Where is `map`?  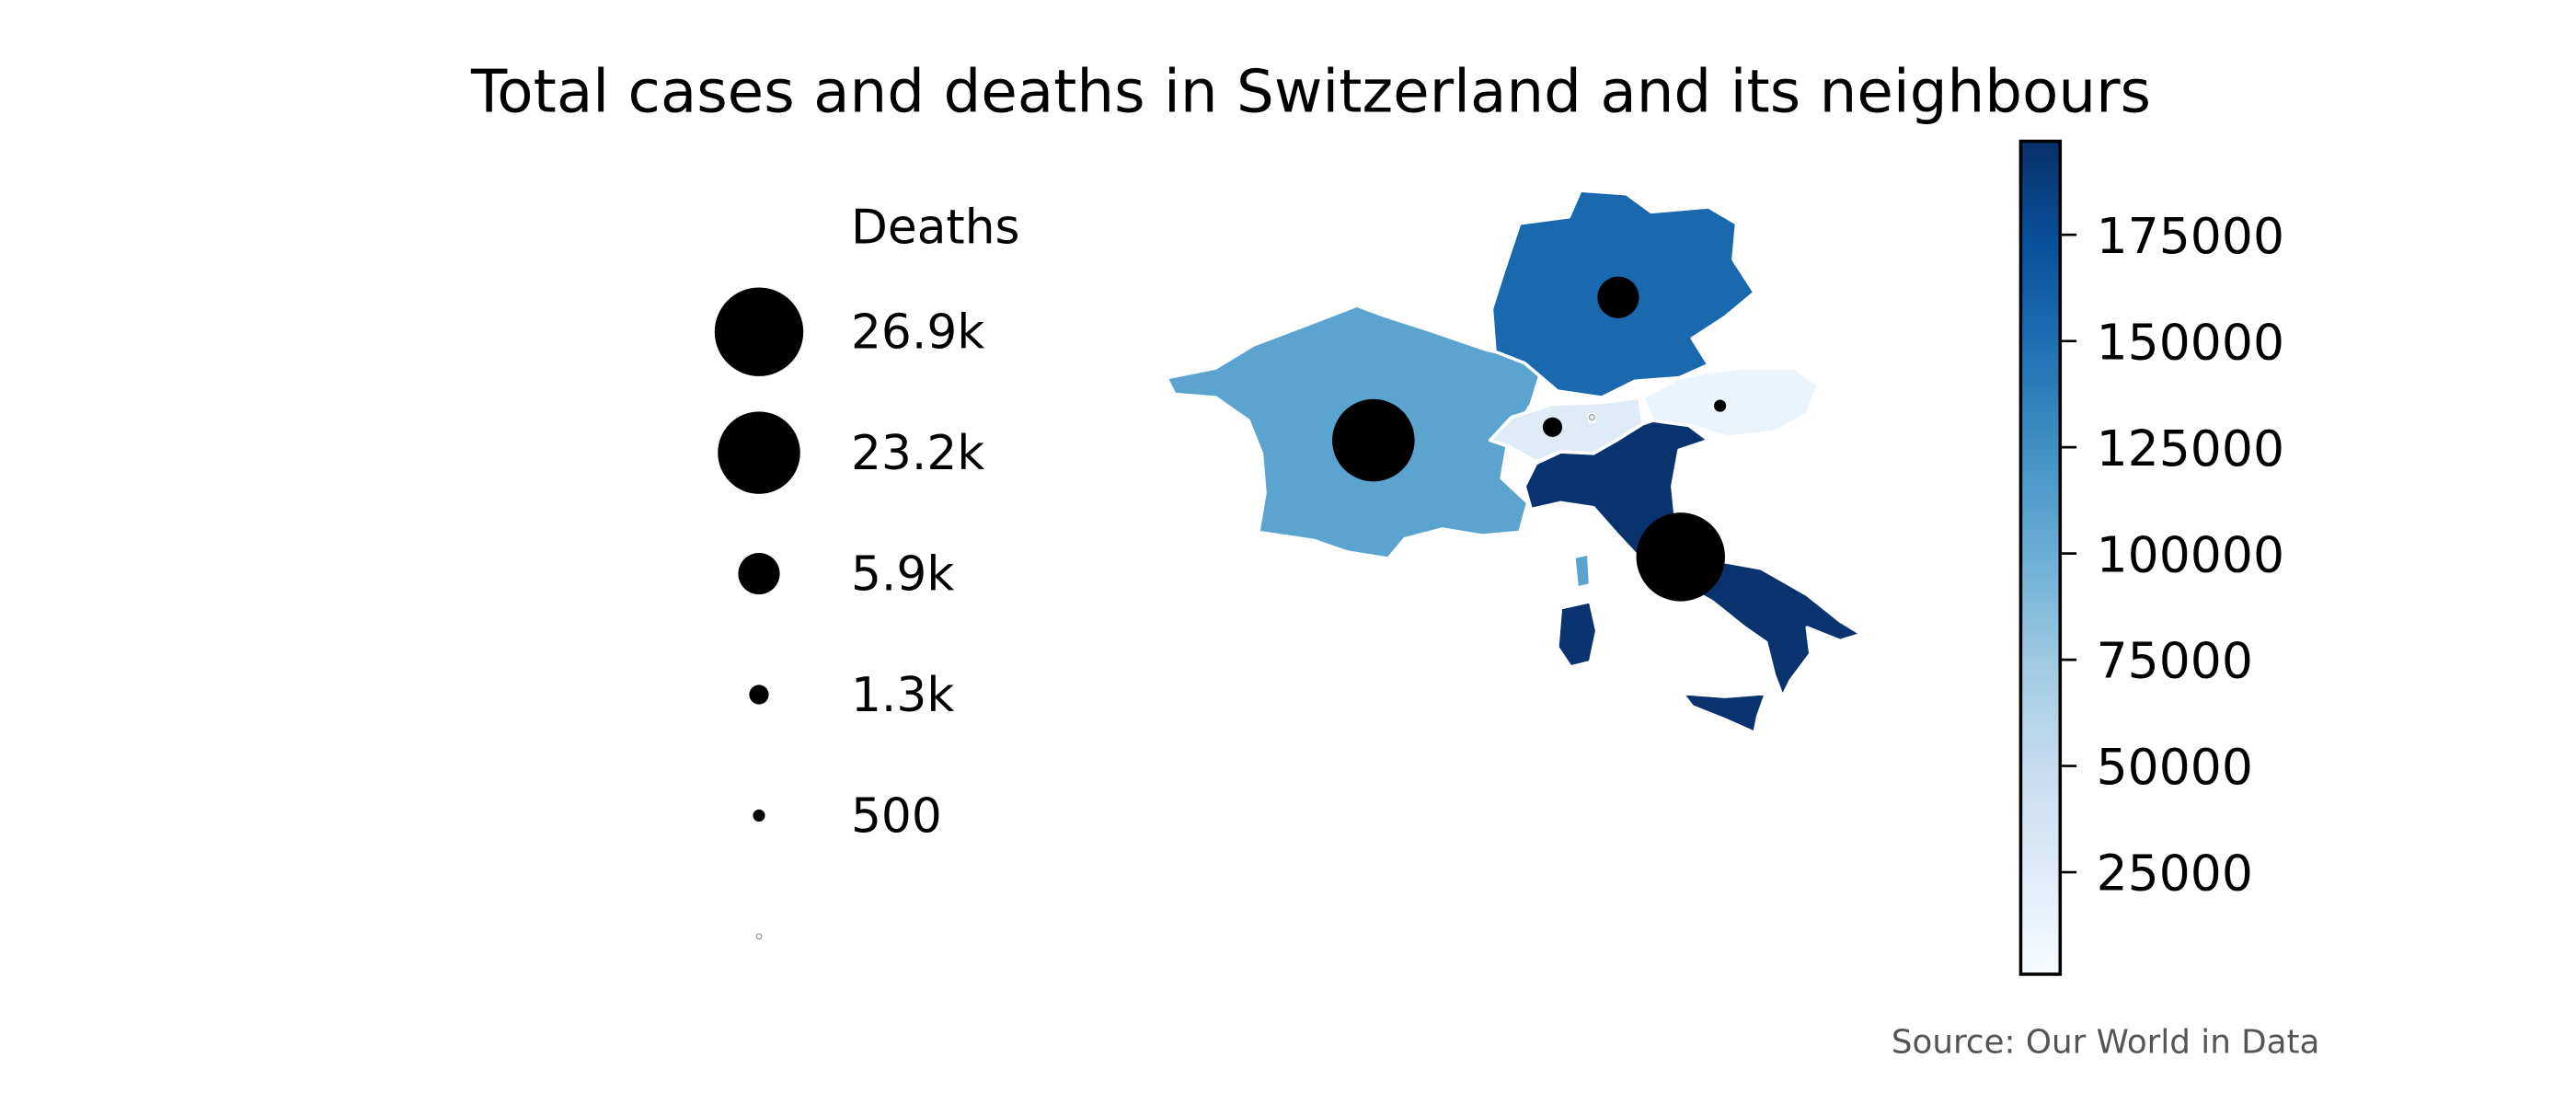 map is located at coordinates (1514, 462).